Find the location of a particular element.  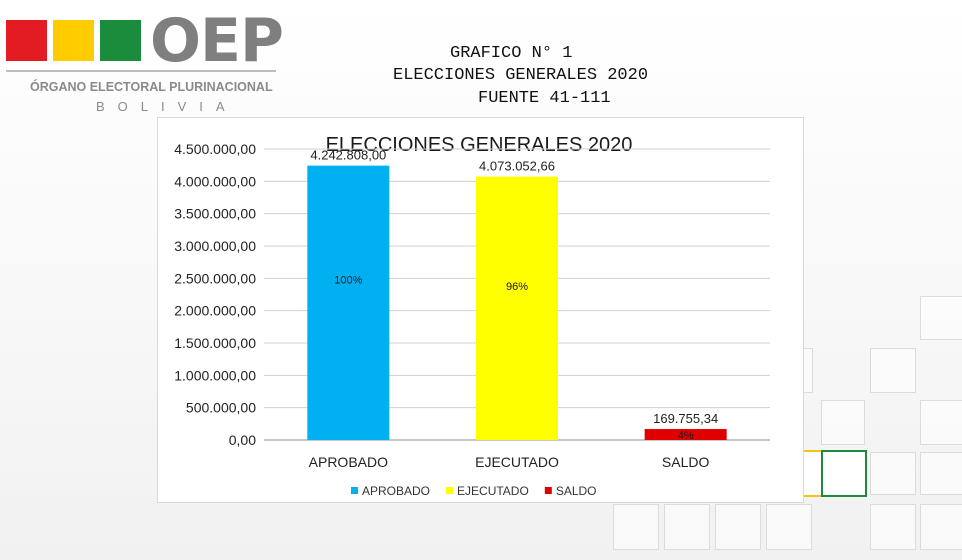

y-tick-label: 2.000.000,00 is located at coordinates (215, 311).